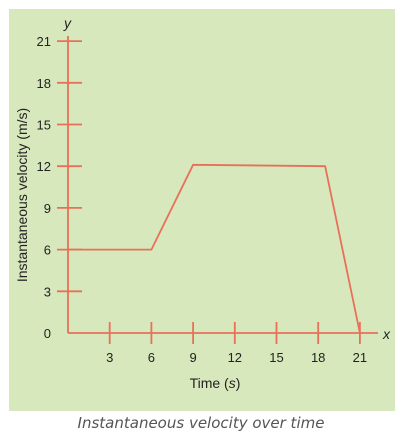  What do you see at coordinates (201, 423) in the screenshot?
I see `figure-caption: Instantaneous velocity over time` at bounding box center [201, 423].